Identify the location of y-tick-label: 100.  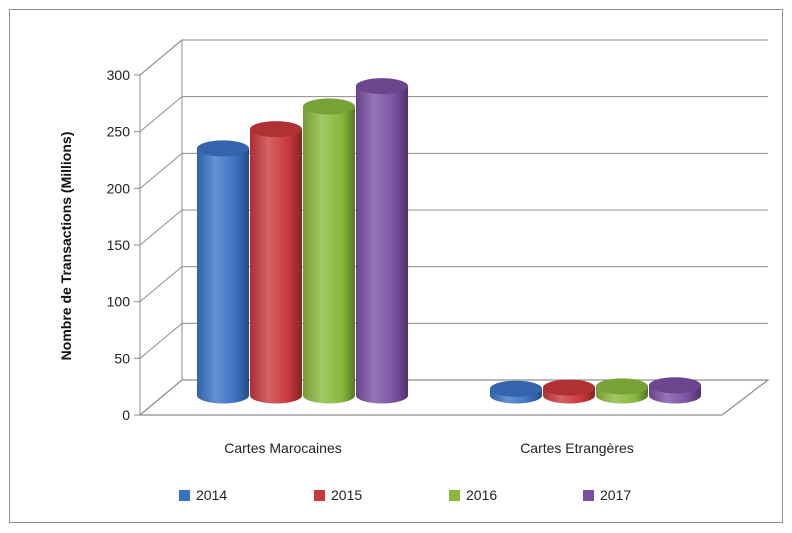
(119, 302).